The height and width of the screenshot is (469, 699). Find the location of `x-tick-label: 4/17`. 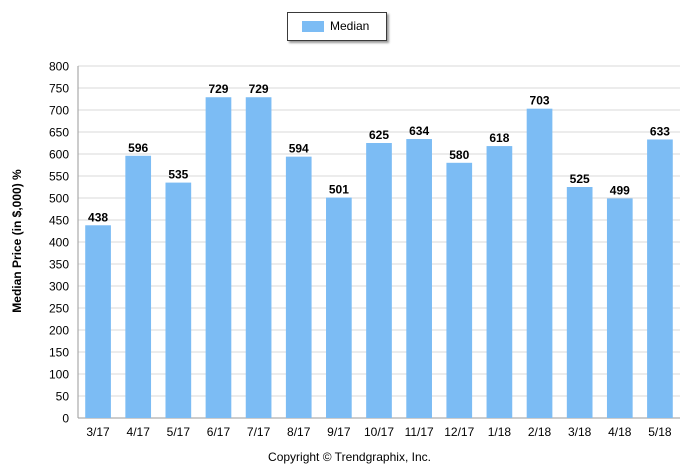

x-tick-label: 4/17 is located at coordinates (139, 432).